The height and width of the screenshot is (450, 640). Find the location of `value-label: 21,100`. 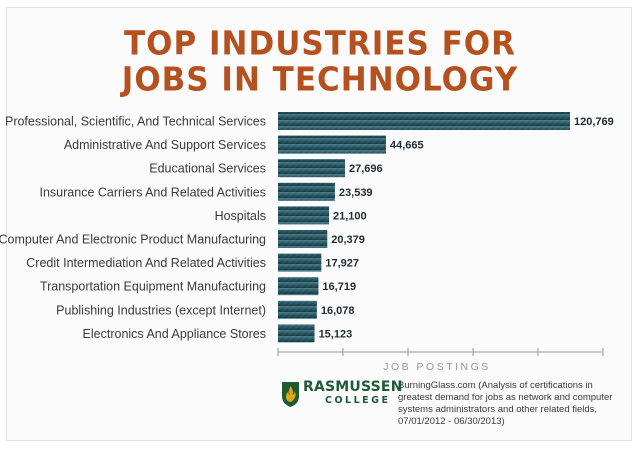

value-label: 21,100 is located at coordinates (350, 216).